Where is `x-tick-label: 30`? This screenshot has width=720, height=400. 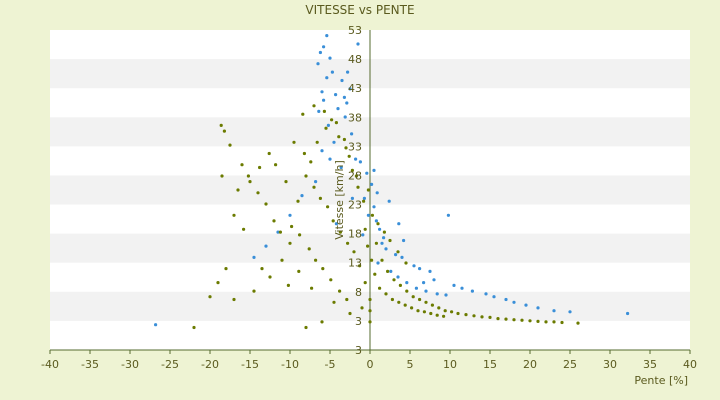 x-tick-label: 30 is located at coordinates (610, 364).